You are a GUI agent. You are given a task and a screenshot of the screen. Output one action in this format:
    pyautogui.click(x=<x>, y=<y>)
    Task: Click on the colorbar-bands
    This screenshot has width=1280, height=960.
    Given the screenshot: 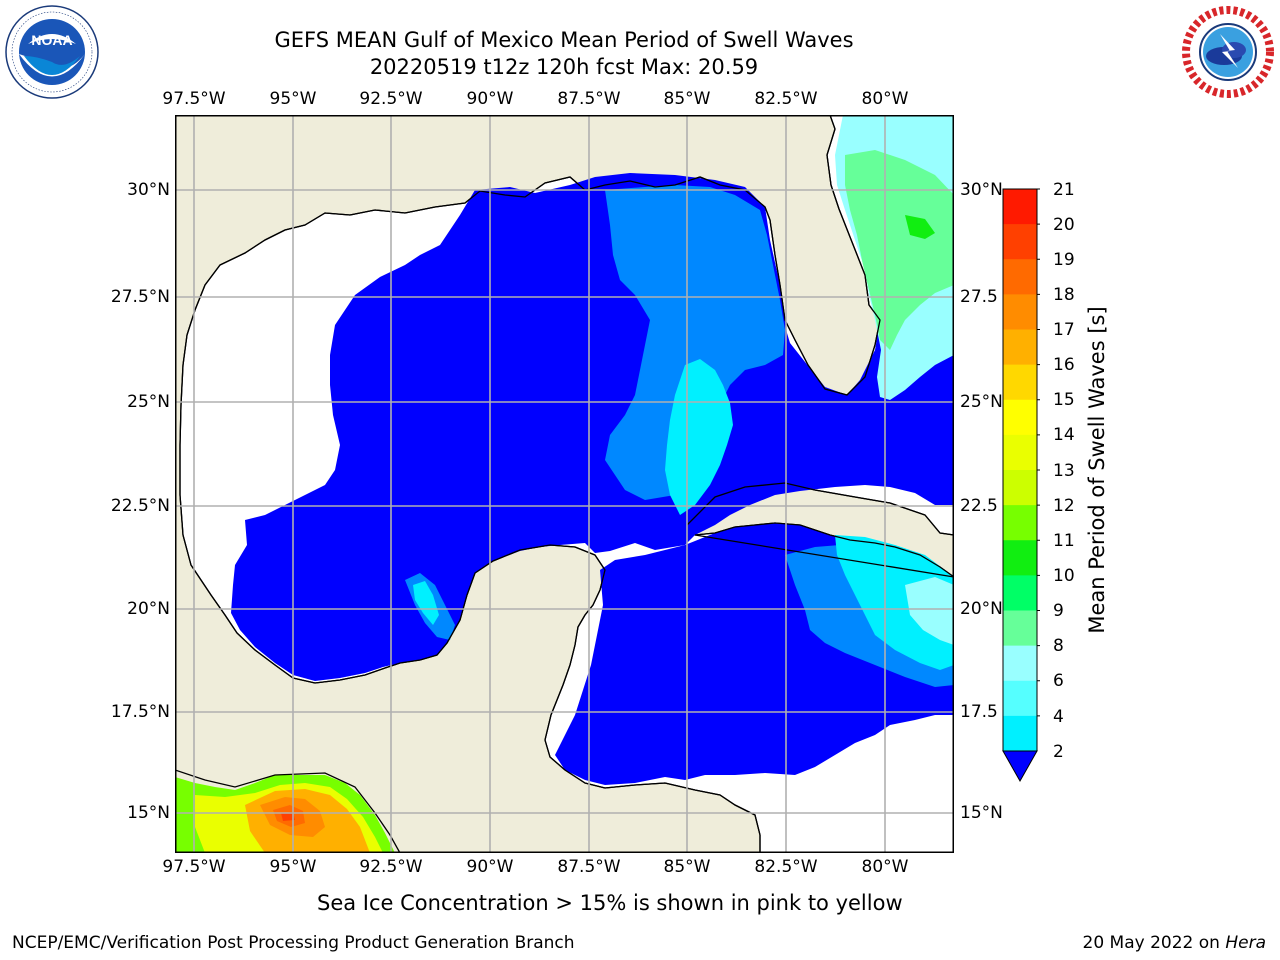 What is the action you would take?
    pyautogui.click(x=1021, y=470)
    